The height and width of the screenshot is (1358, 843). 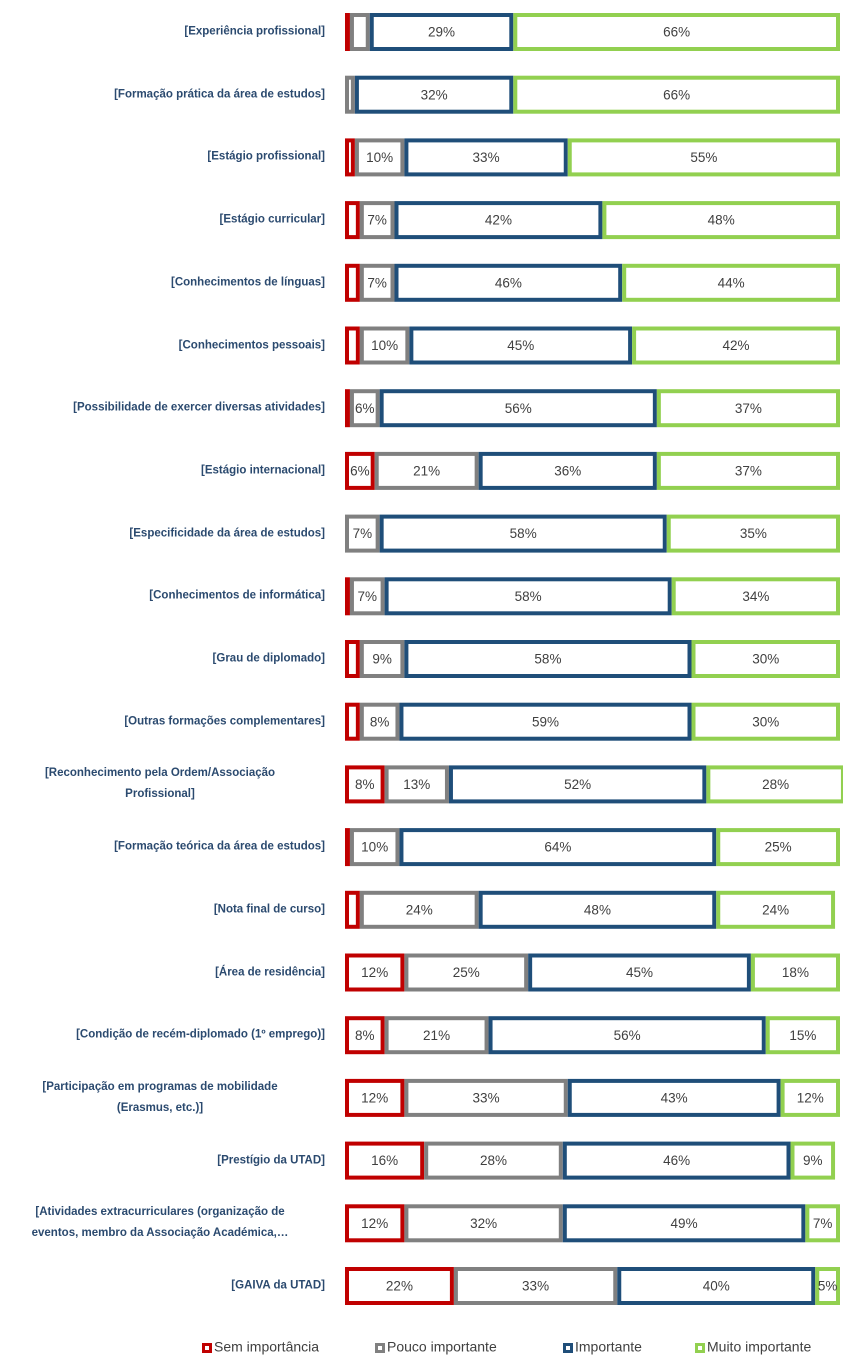 I want to click on data-label: 13%, so click(x=416, y=784).